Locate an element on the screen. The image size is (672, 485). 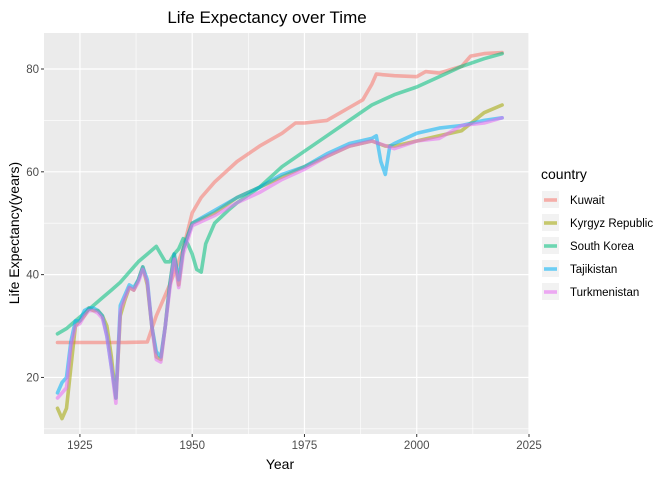
legend-title: country is located at coordinates (564, 174).